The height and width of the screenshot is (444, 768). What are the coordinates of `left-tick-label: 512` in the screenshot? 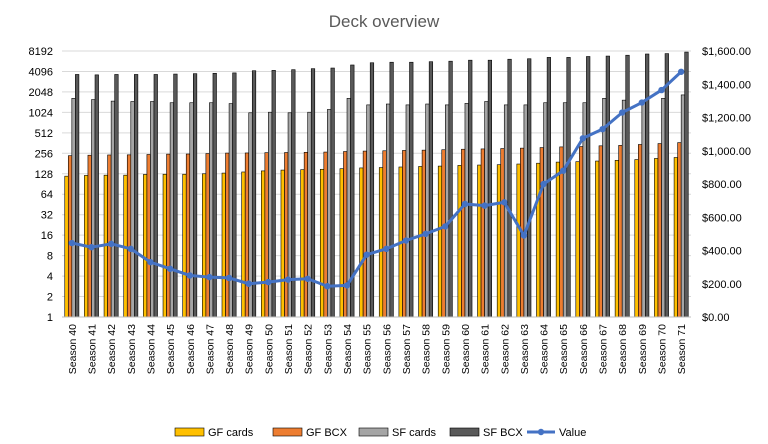 It's located at (44, 134).